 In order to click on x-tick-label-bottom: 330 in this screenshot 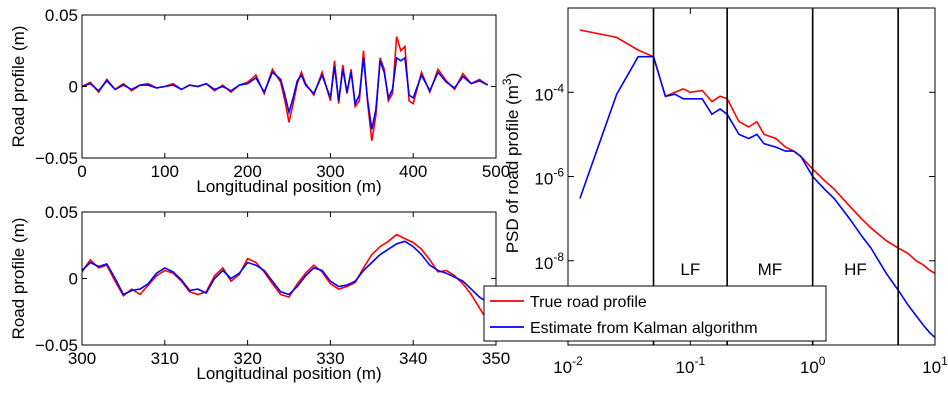, I will do `click(330, 358)`.